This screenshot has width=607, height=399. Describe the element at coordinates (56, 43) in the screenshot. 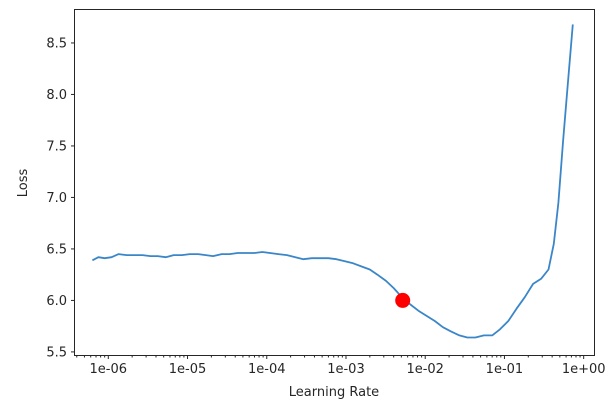

I see `y-tick-label: 8.5` at that location.